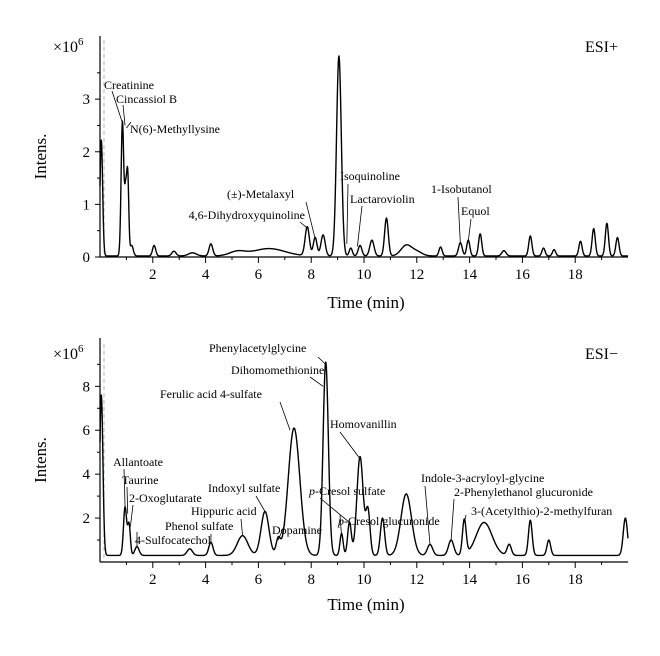 This screenshot has width=660, height=656. Describe the element at coordinates (277, 370) in the screenshot. I see `peak-annotation: Dihomomethionine` at that location.